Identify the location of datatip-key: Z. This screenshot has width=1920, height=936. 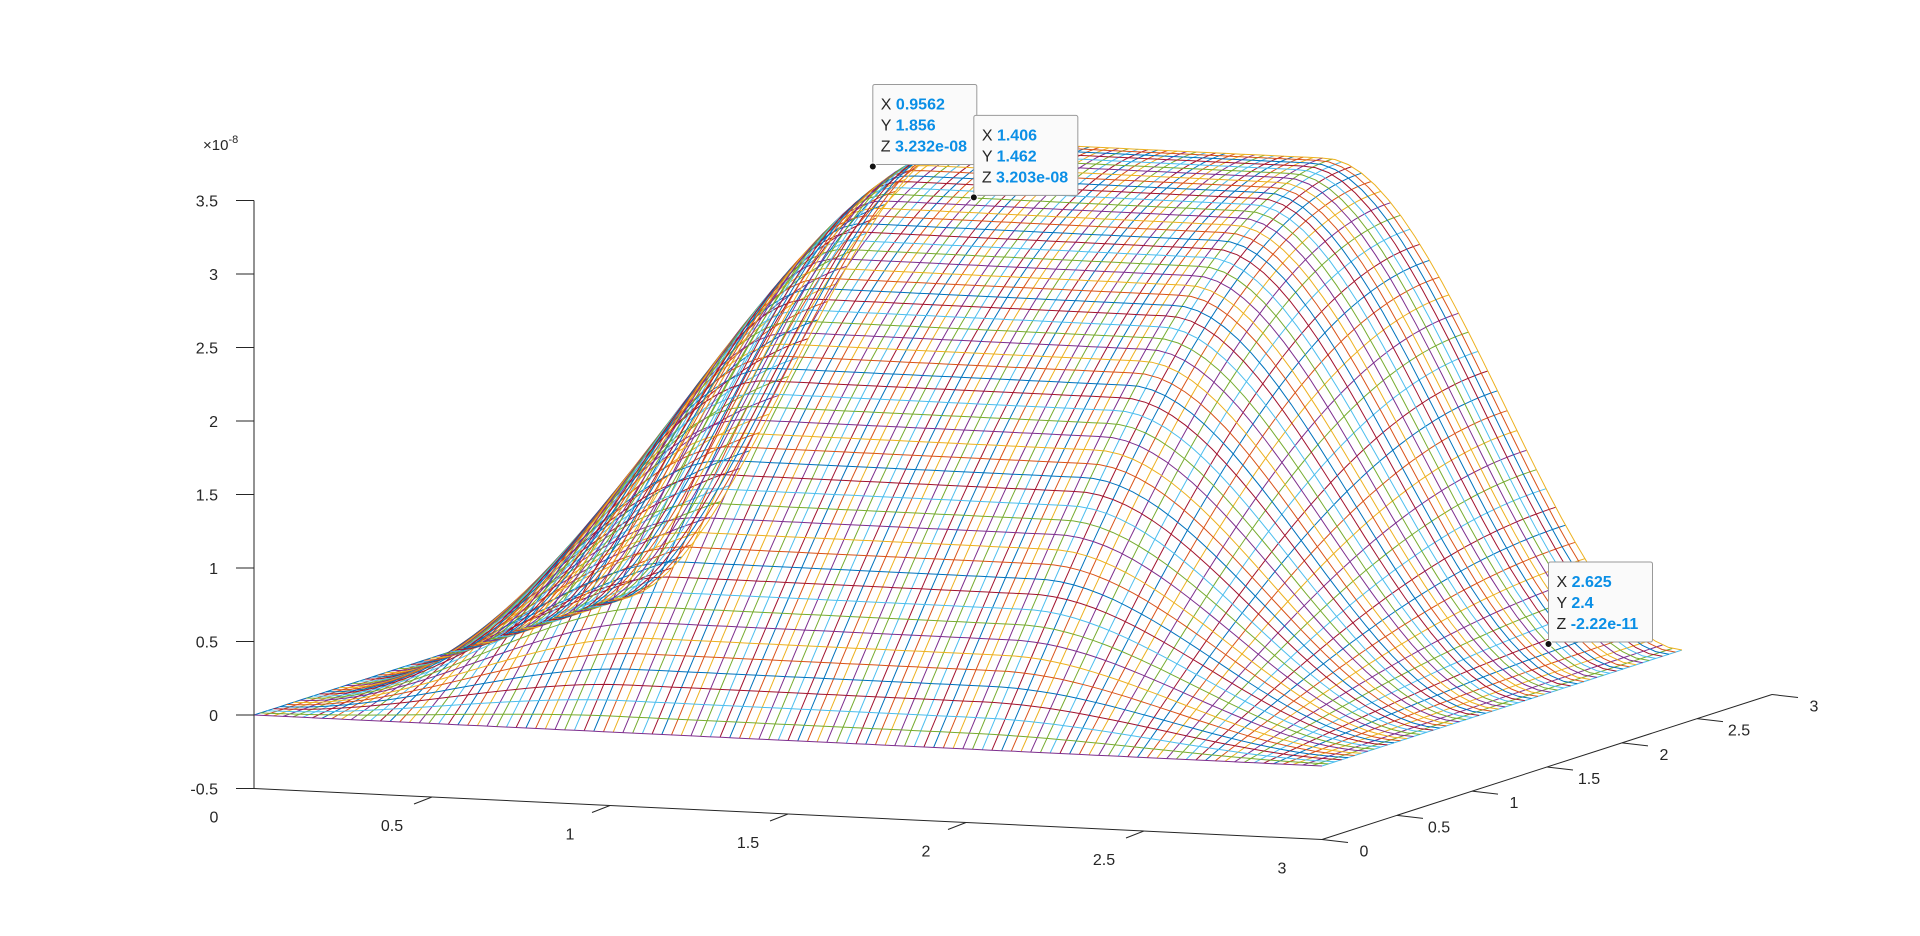
(888, 146).